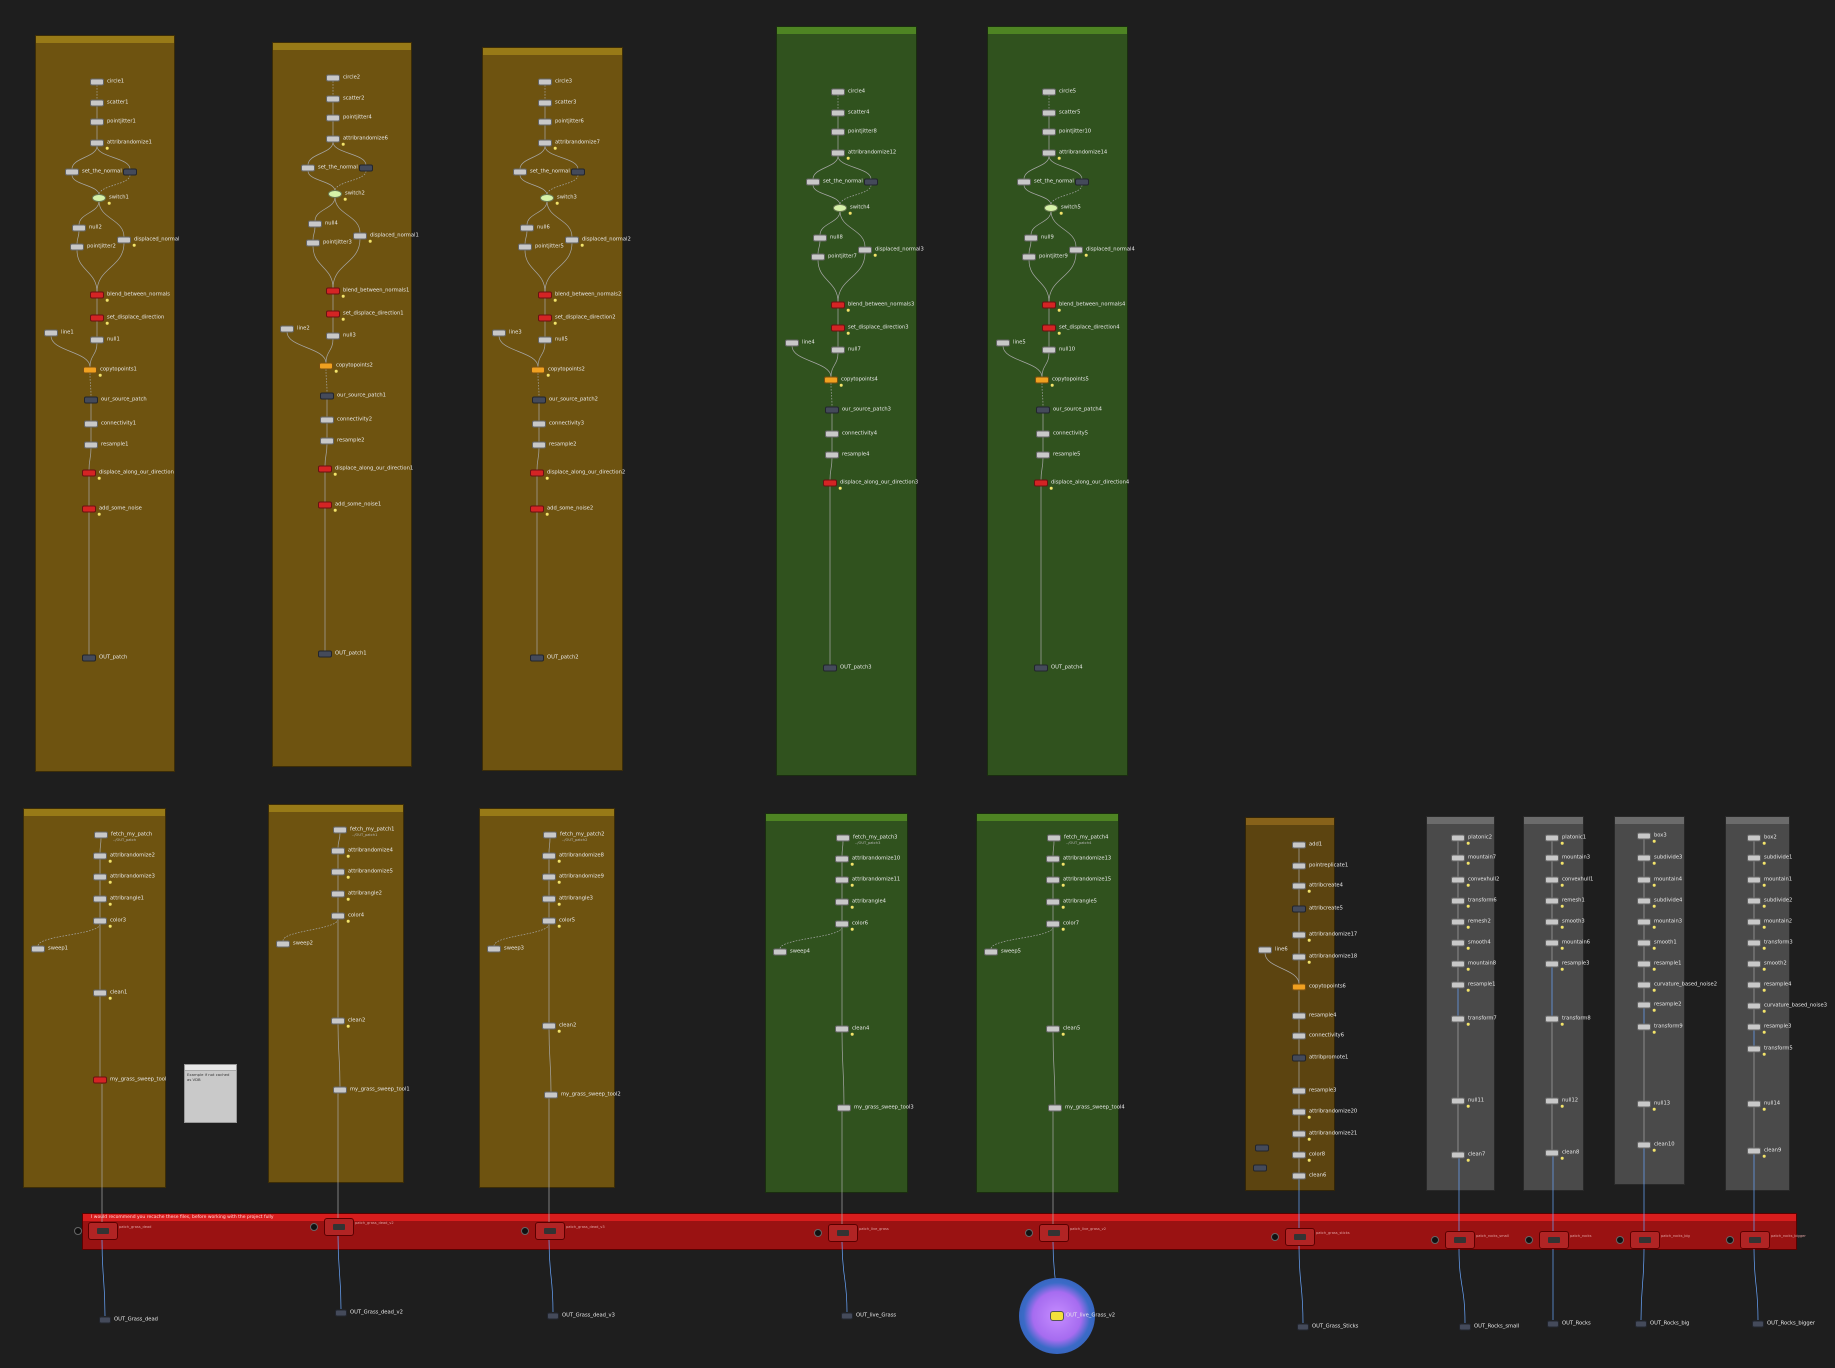 This screenshot has height=1368, width=1835. What do you see at coordinates (333, 118) in the screenshot?
I see `pointjitter-node` at bounding box center [333, 118].